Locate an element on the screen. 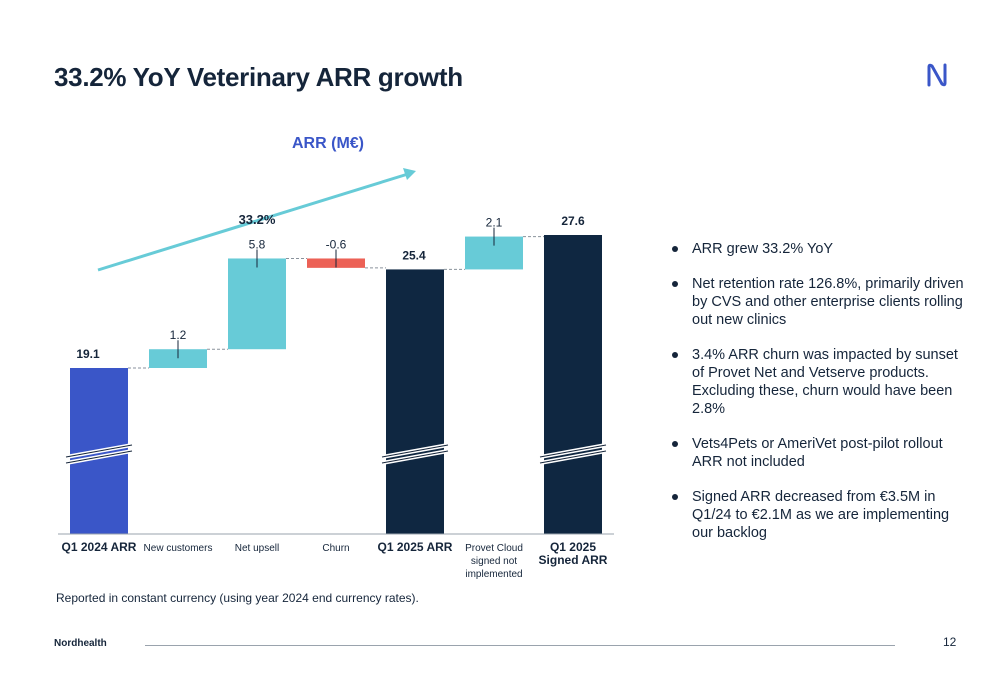 This screenshot has width=1000, height=685. category-label: New customers is located at coordinates (178, 548).